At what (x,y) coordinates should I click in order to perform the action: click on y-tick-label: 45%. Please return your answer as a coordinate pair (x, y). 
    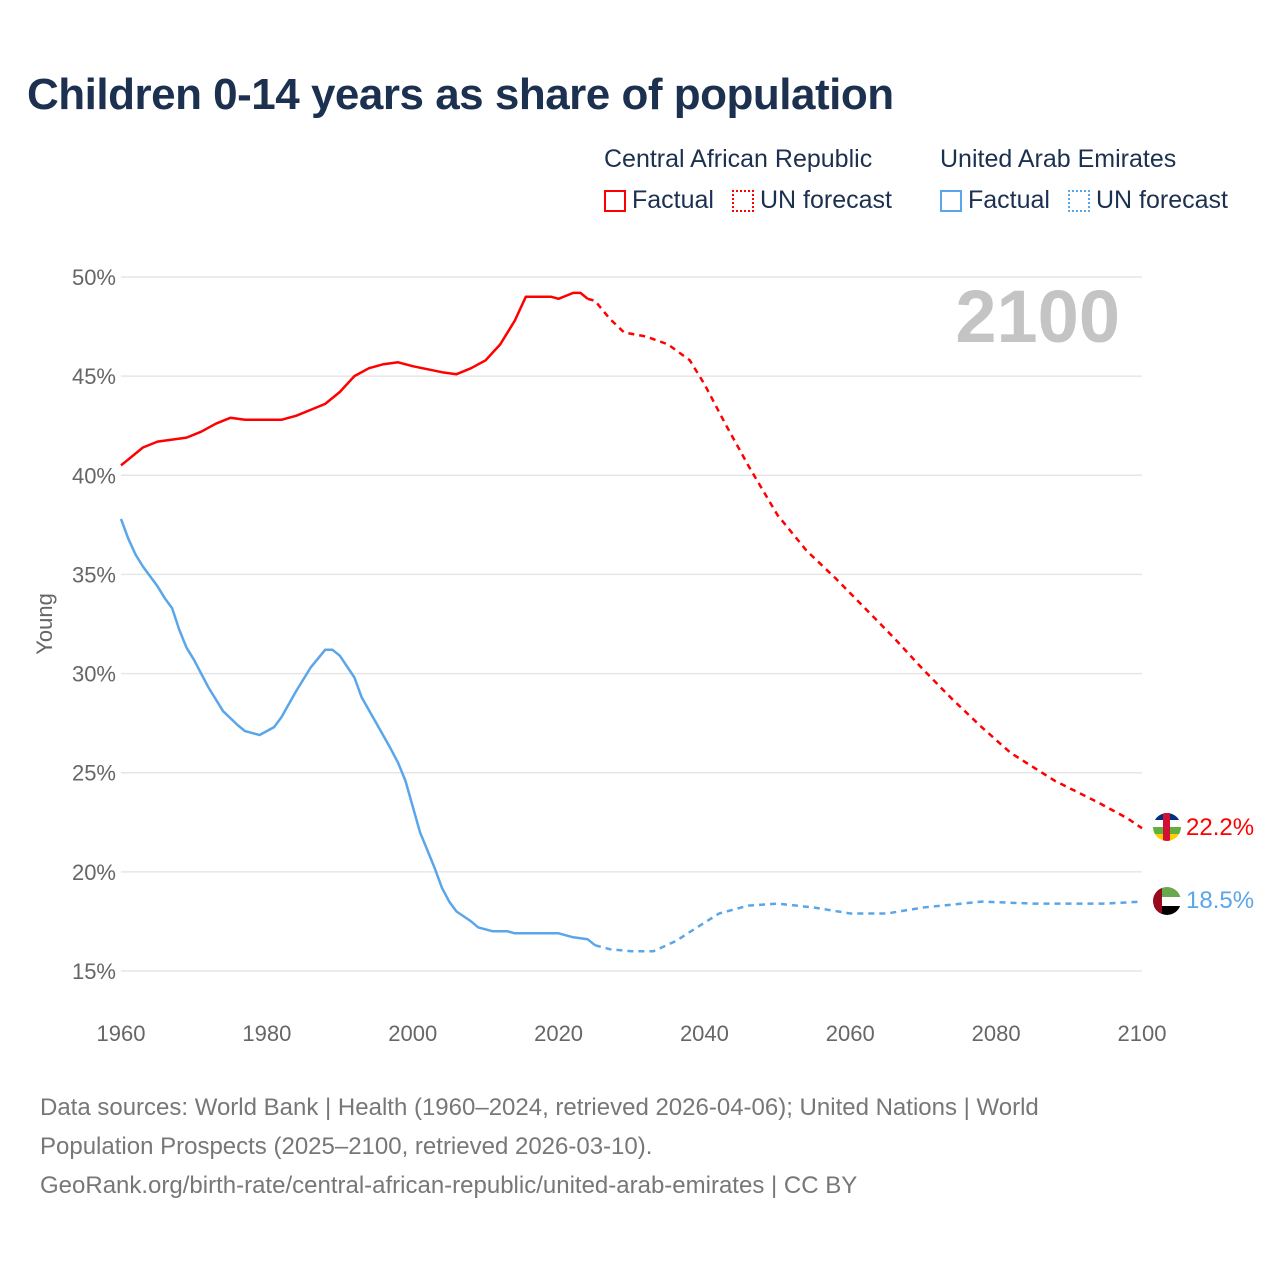
    Looking at the image, I should click on (94, 376).